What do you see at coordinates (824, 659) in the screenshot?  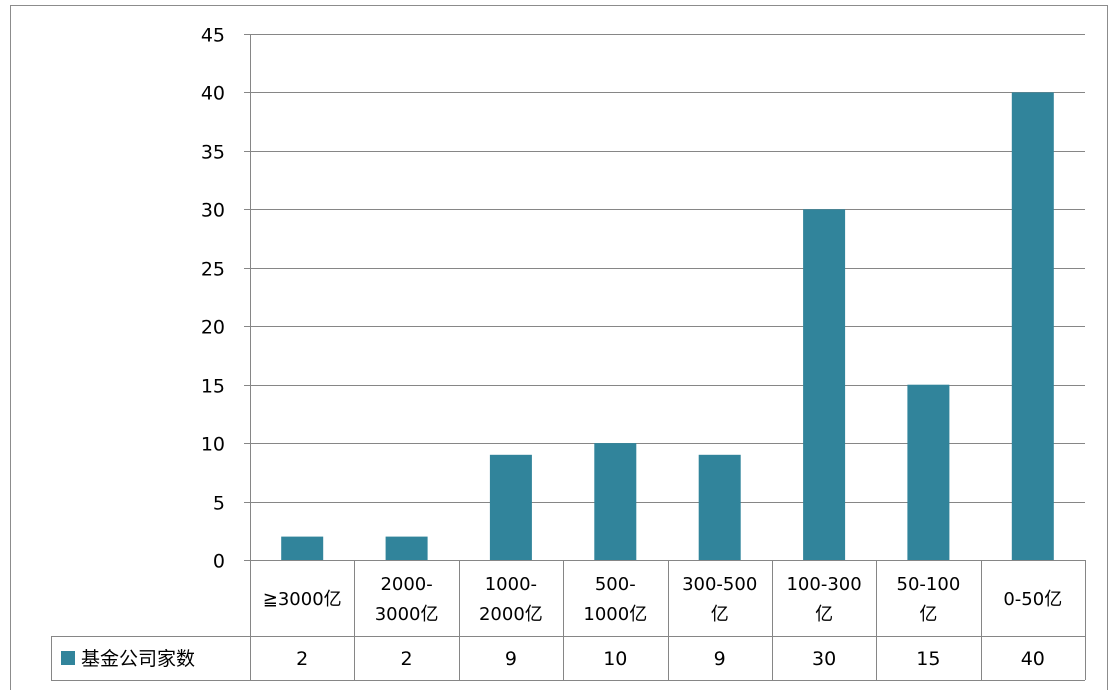 I see `data-table-value: 30` at bounding box center [824, 659].